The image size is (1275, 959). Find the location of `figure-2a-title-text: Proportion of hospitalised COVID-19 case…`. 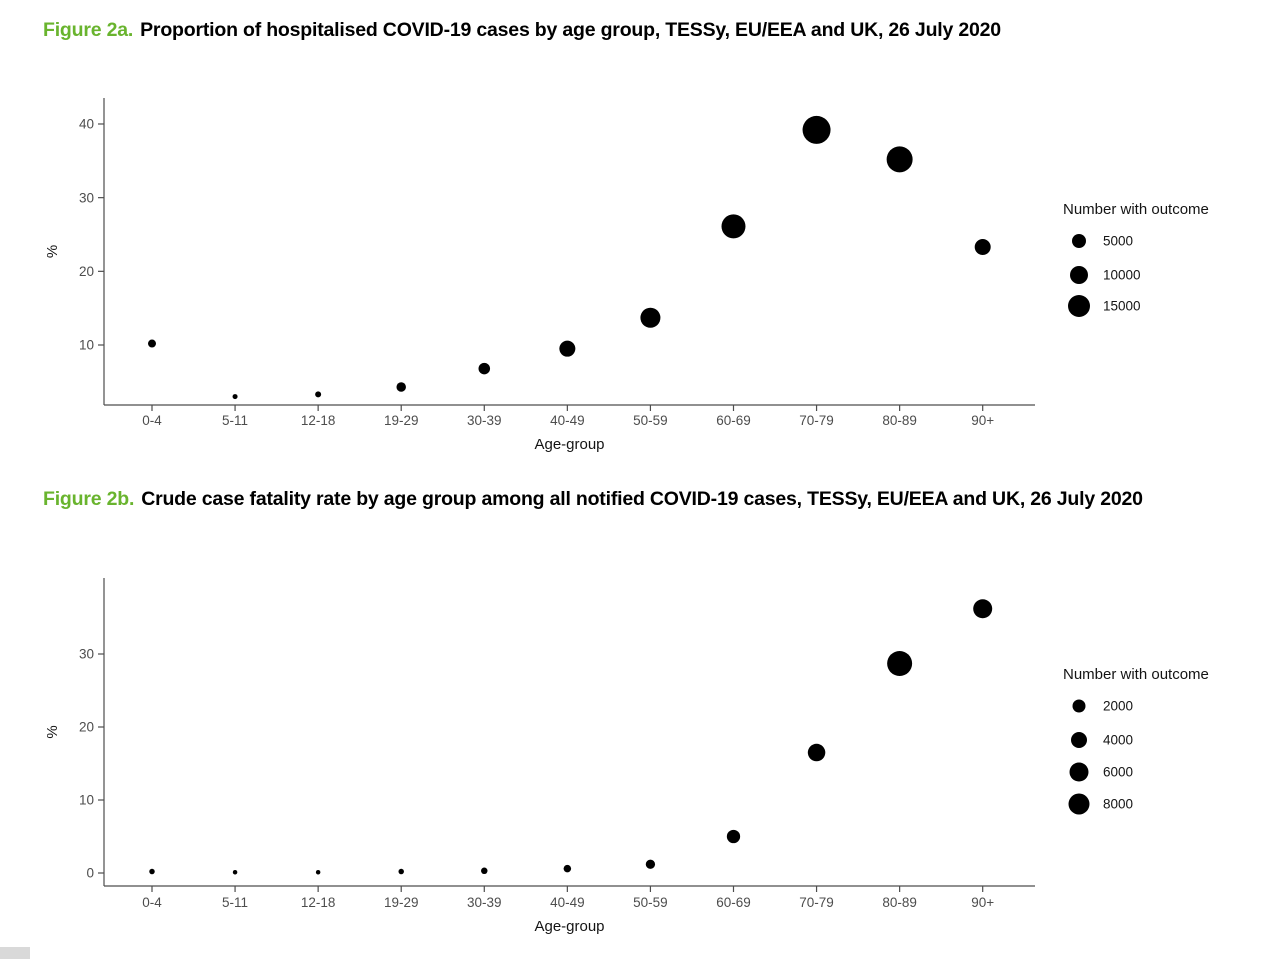

figure-2a-title-text: Proportion of hospitalised COVID-19 case… is located at coordinates (570, 30).